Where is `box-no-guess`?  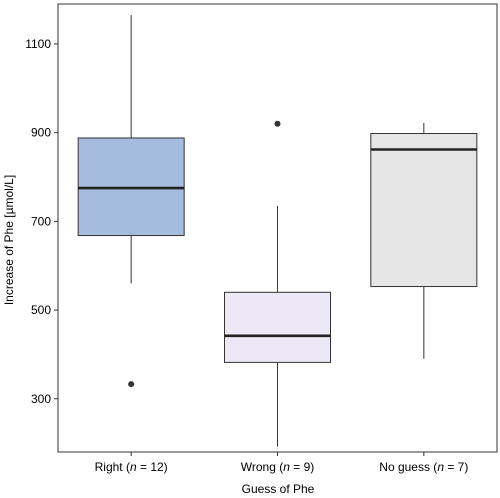
box-no-guess is located at coordinates (424, 210).